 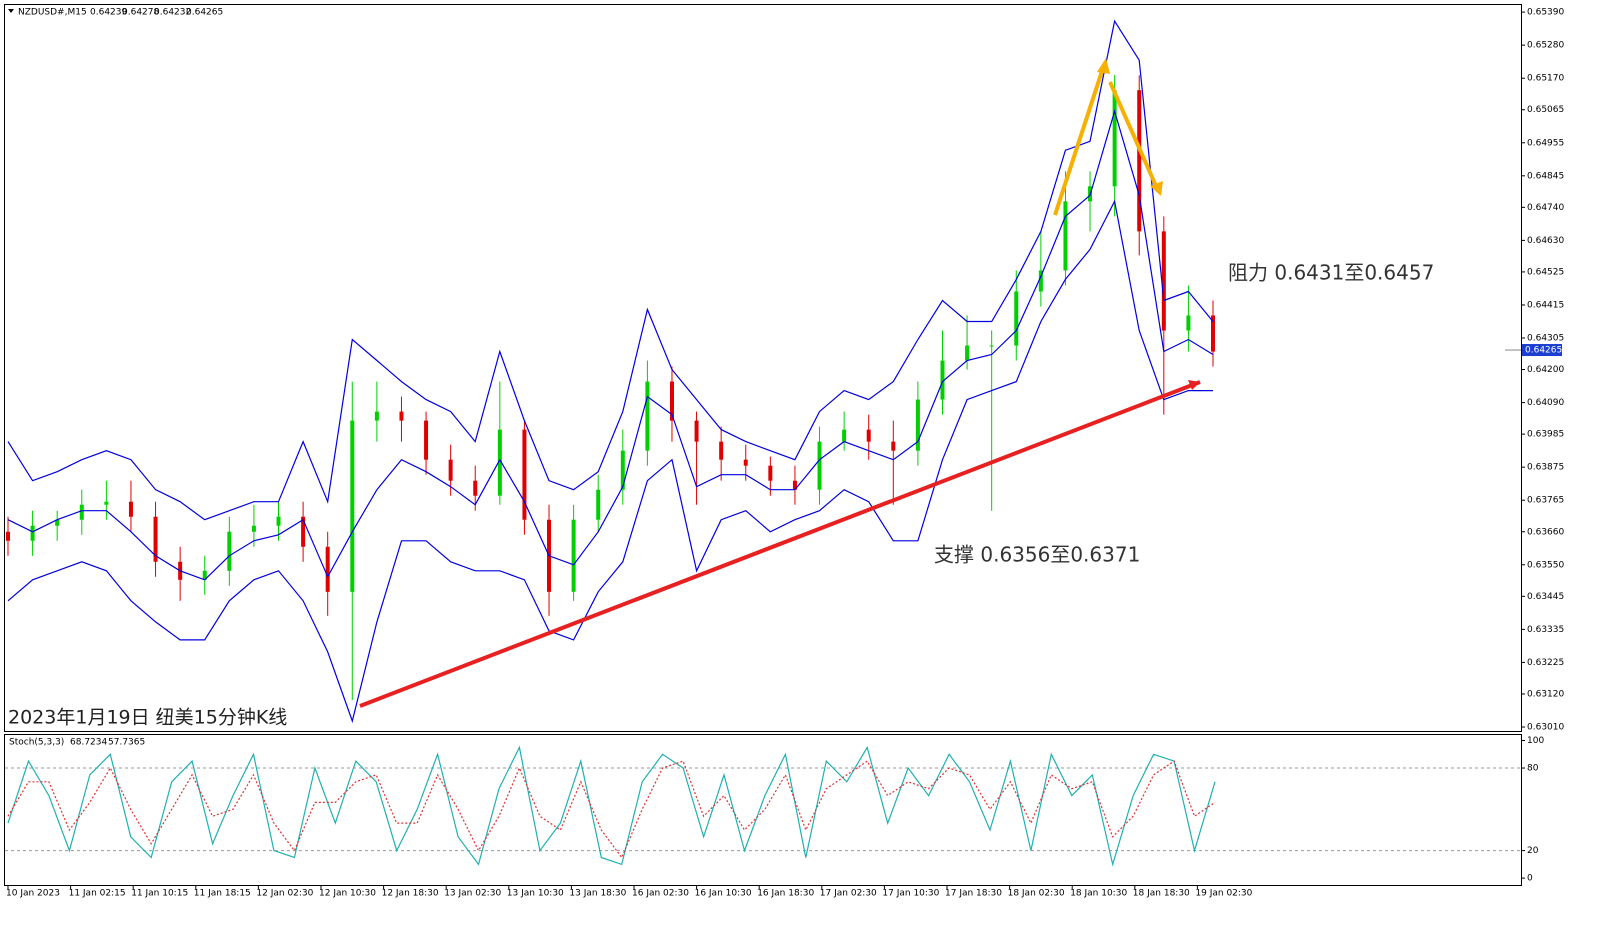 What do you see at coordinates (52, 13) in the screenshot?
I see `symbol: NZDUSD#,M15` at bounding box center [52, 13].